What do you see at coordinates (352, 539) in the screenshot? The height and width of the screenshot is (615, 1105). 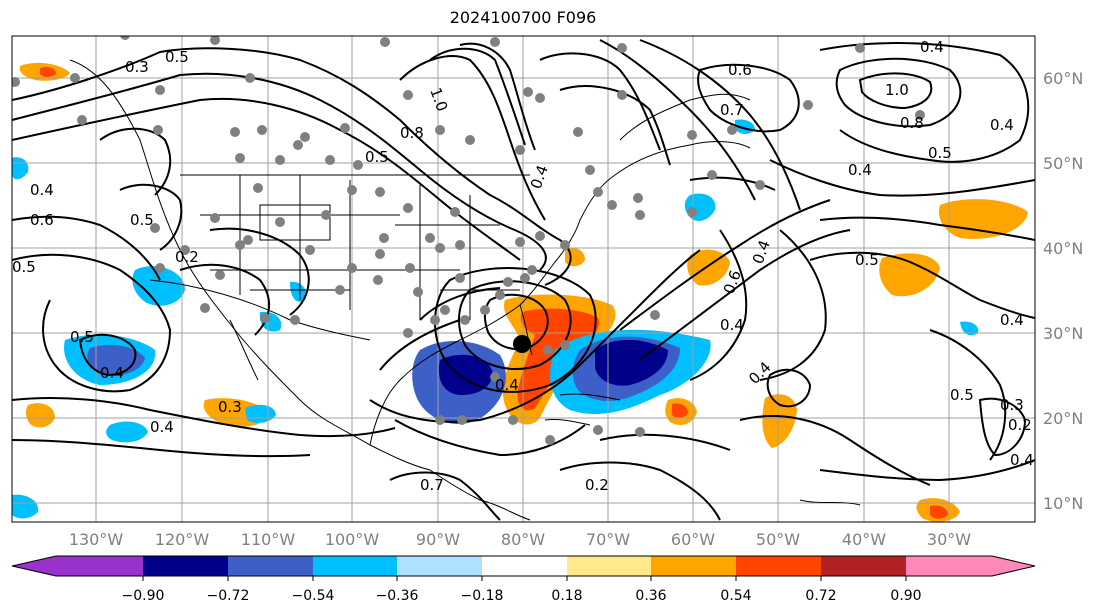 I see `longitude-tick-label: 100°W` at bounding box center [352, 539].